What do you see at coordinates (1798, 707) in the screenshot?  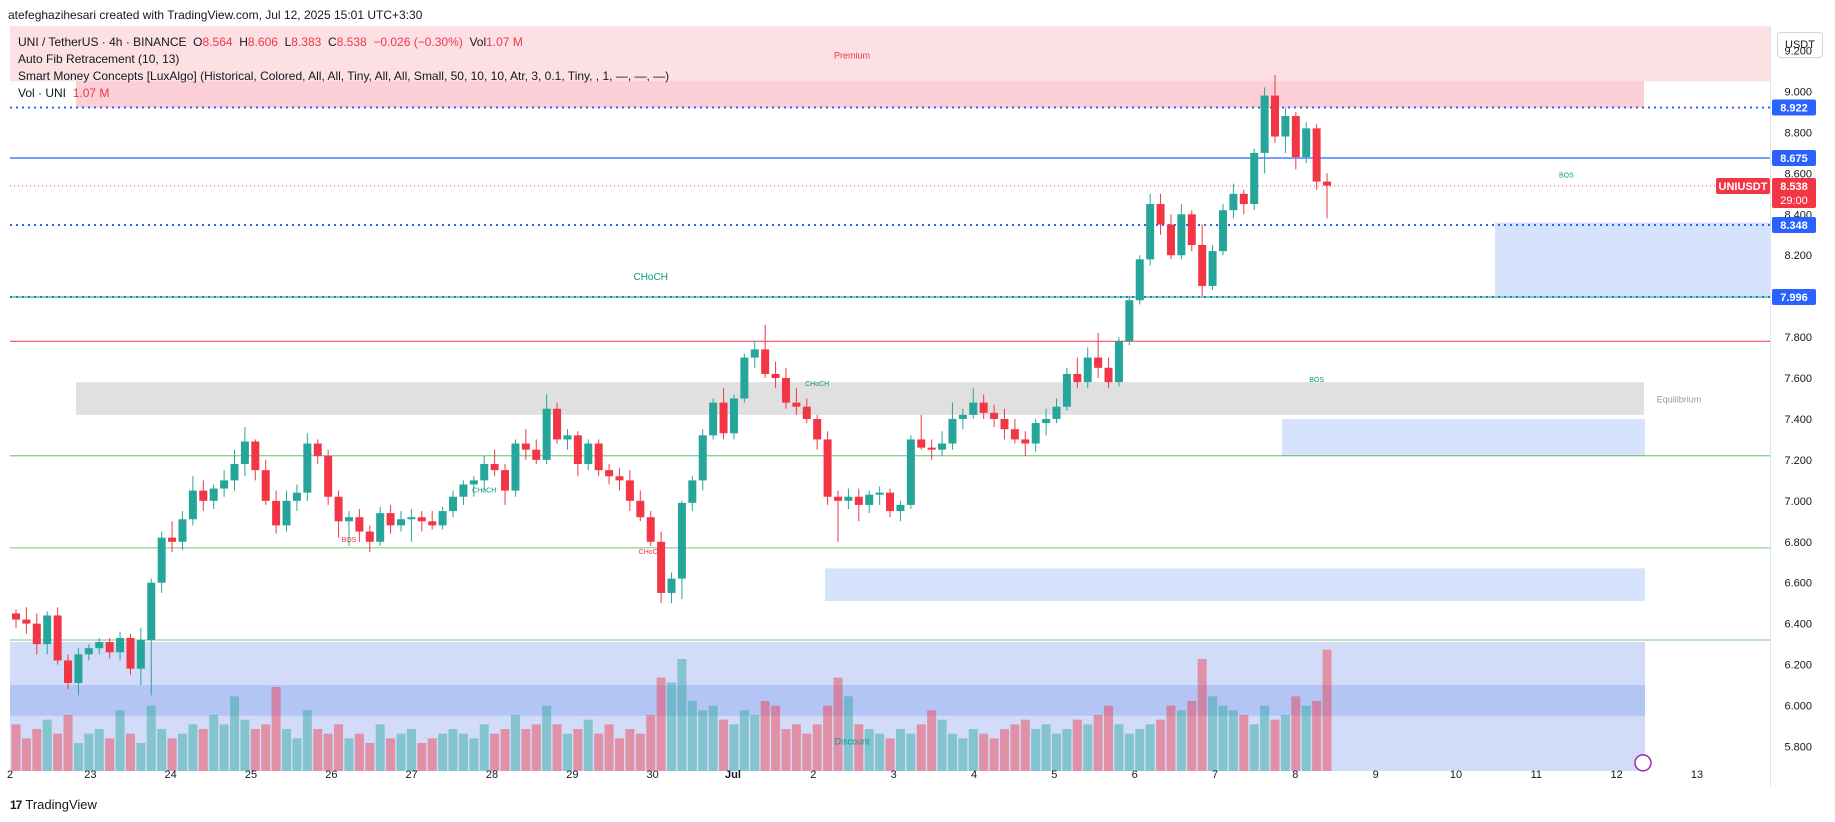 I see `price-tick-label: 6.000` at bounding box center [1798, 707].